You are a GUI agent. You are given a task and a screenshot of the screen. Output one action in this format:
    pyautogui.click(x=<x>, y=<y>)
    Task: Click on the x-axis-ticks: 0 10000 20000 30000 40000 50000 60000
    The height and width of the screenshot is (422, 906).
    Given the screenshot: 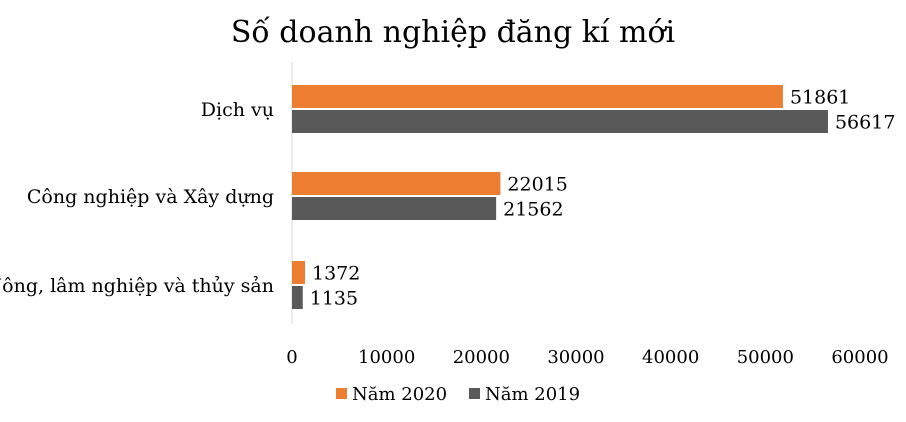 What is the action you would take?
    pyautogui.click(x=587, y=357)
    